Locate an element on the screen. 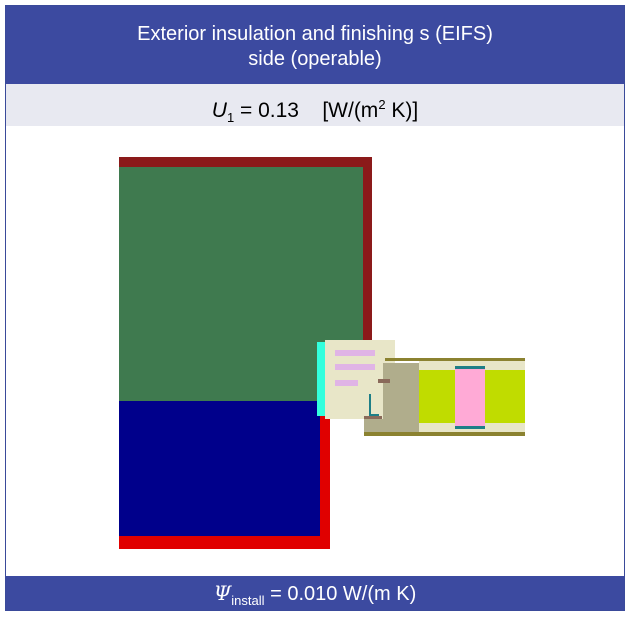 Image resolution: width=630 pixels, height=618 pixels. spacer is located at coordinates (470, 397).